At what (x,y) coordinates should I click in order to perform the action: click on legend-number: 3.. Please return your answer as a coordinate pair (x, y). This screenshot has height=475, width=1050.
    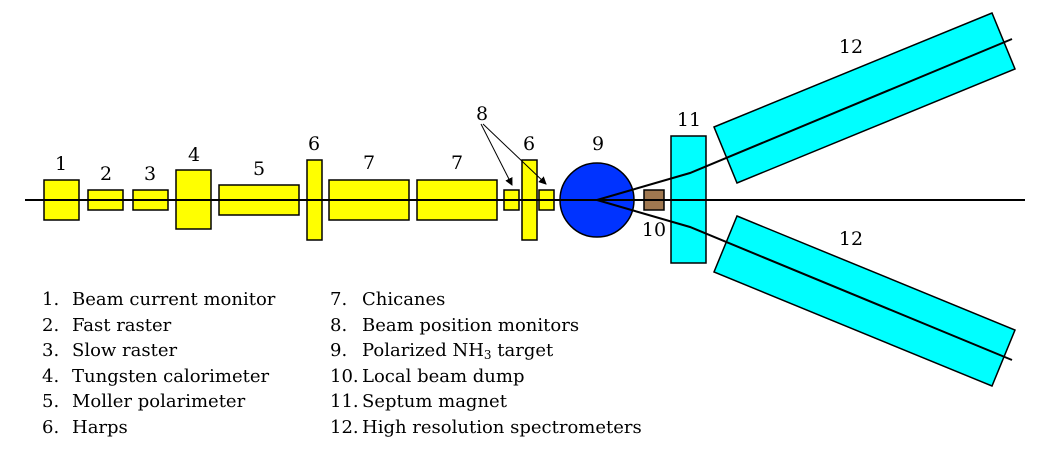
    Looking at the image, I should click on (51, 350).